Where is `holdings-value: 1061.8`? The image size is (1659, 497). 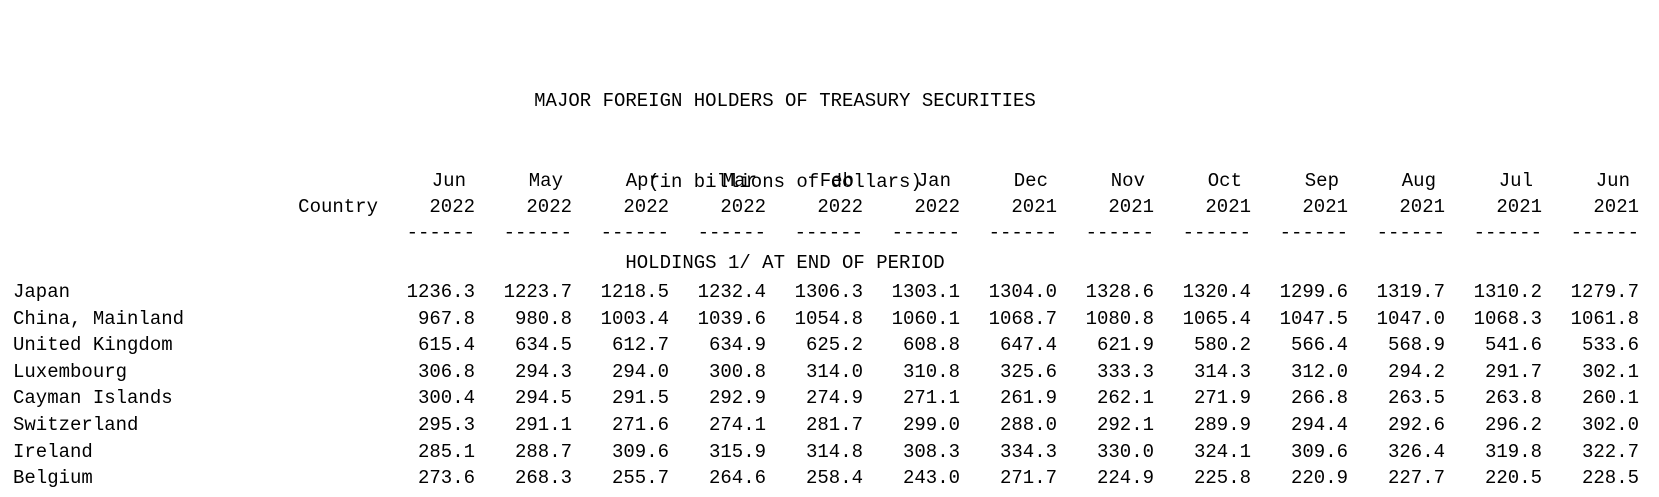
holdings-value: 1061.8 is located at coordinates (1604, 318).